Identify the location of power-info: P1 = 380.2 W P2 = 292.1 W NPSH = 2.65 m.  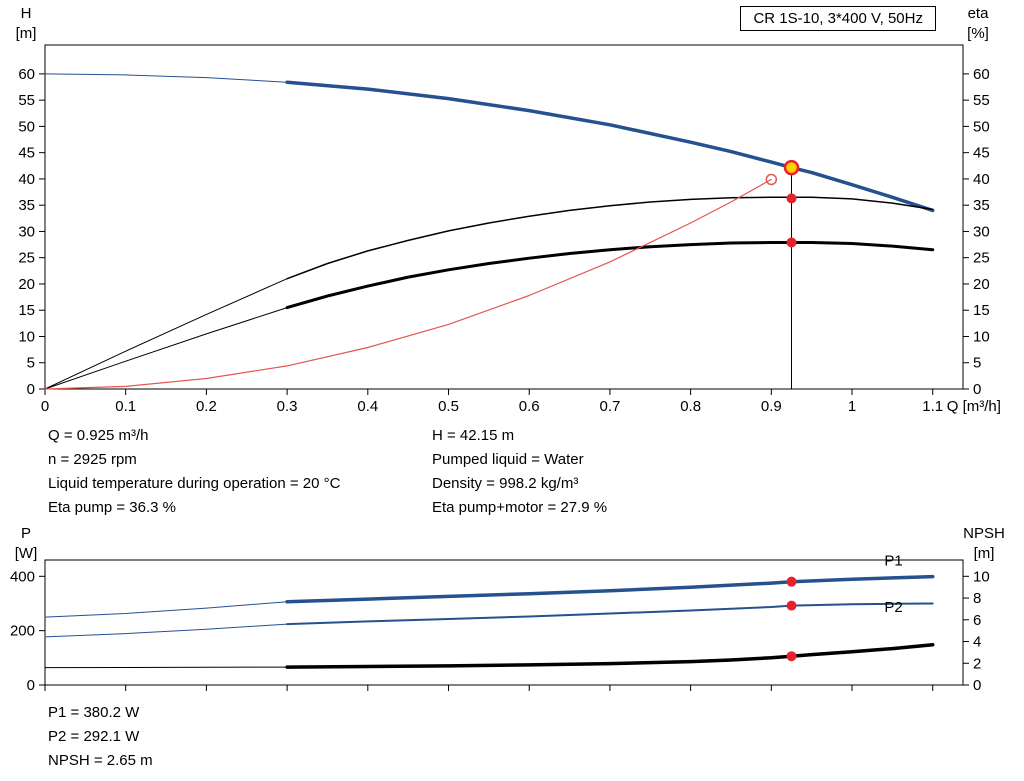
(100, 737).